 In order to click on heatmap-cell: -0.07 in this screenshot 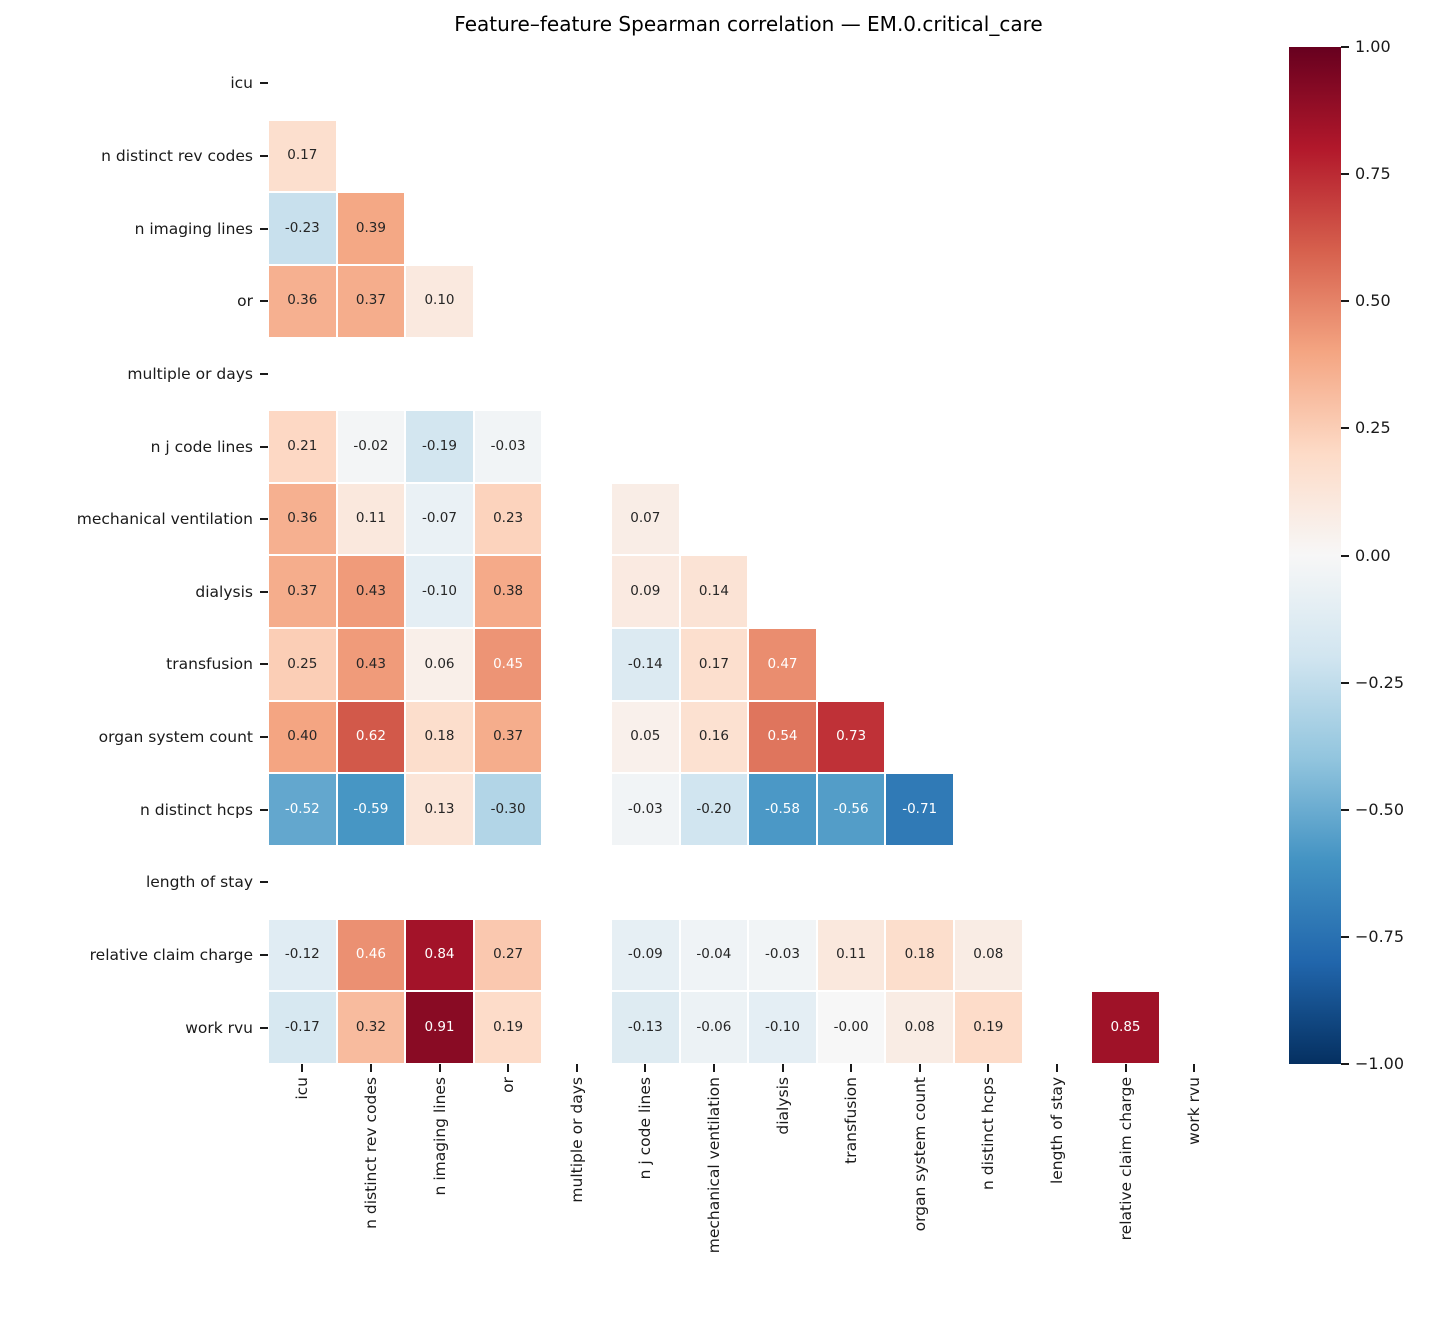, I will do `click(439, 519)`.